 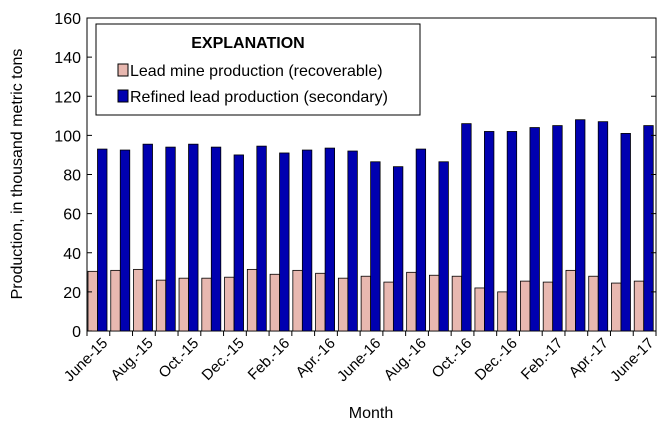 What do you see at coordinates (67, 136) in the screenshot?
I see `y-tick-label: 100` at bounding box center [67, 136].